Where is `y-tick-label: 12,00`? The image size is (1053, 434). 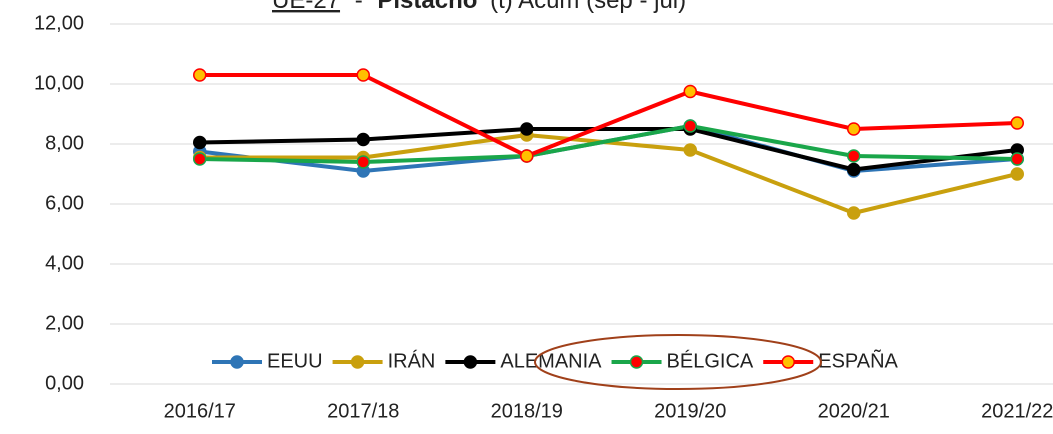
y-tick-label: 12,00 is located at coordinates (59, 23).